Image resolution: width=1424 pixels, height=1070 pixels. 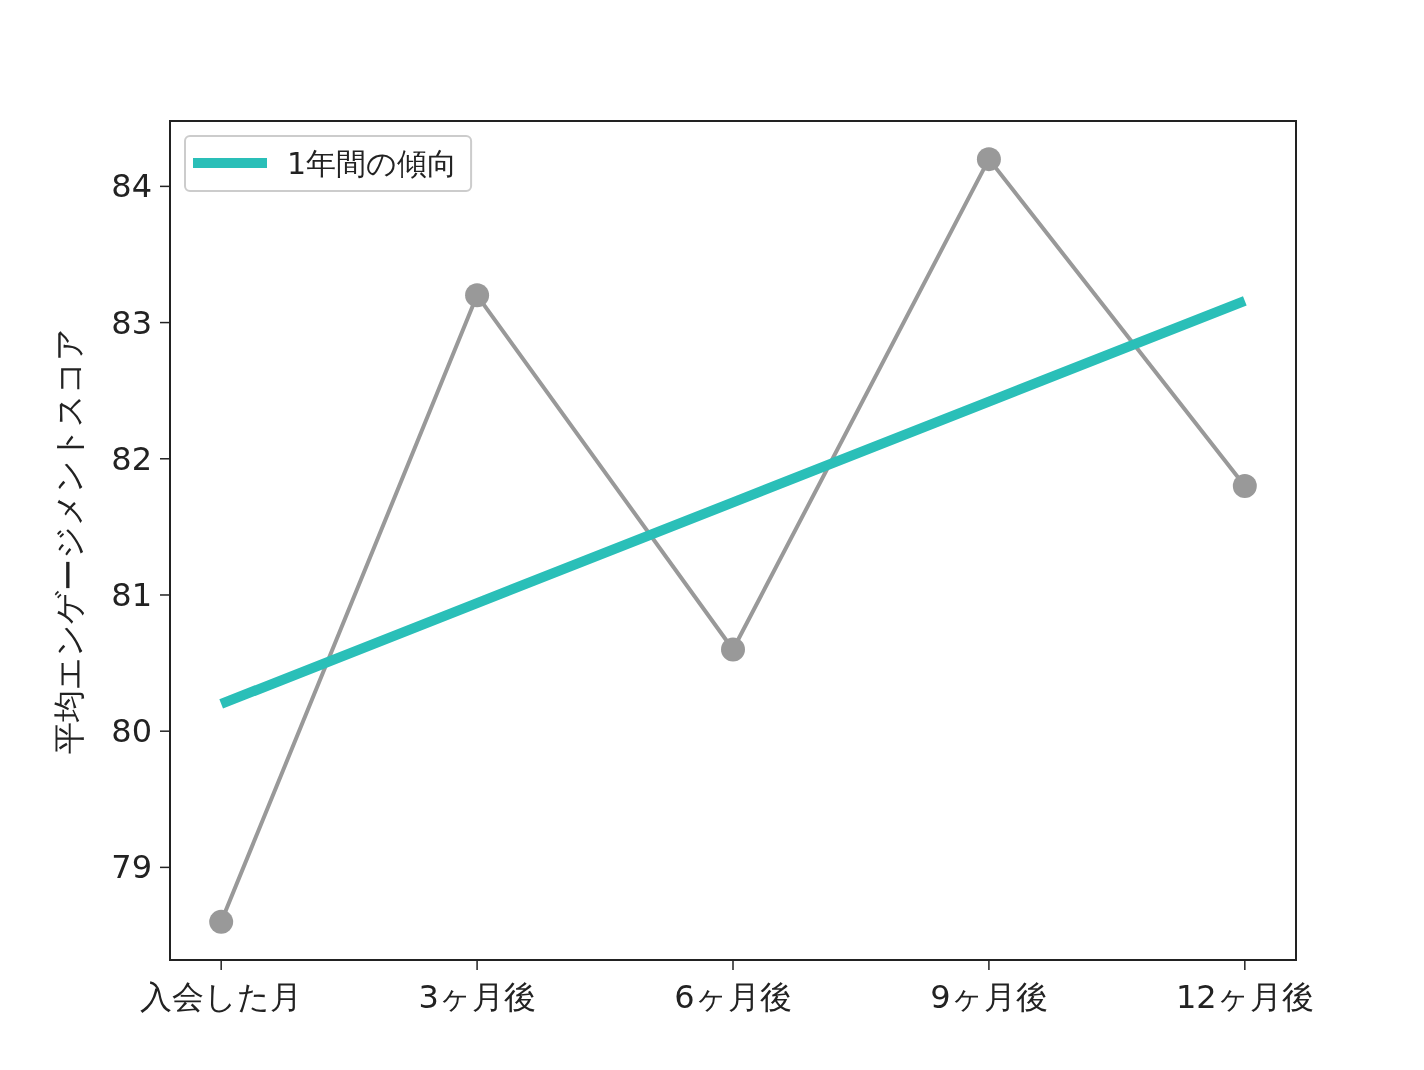 I want to click on x-tick-label: 3ヶ月後, so click(x=477, y=997).